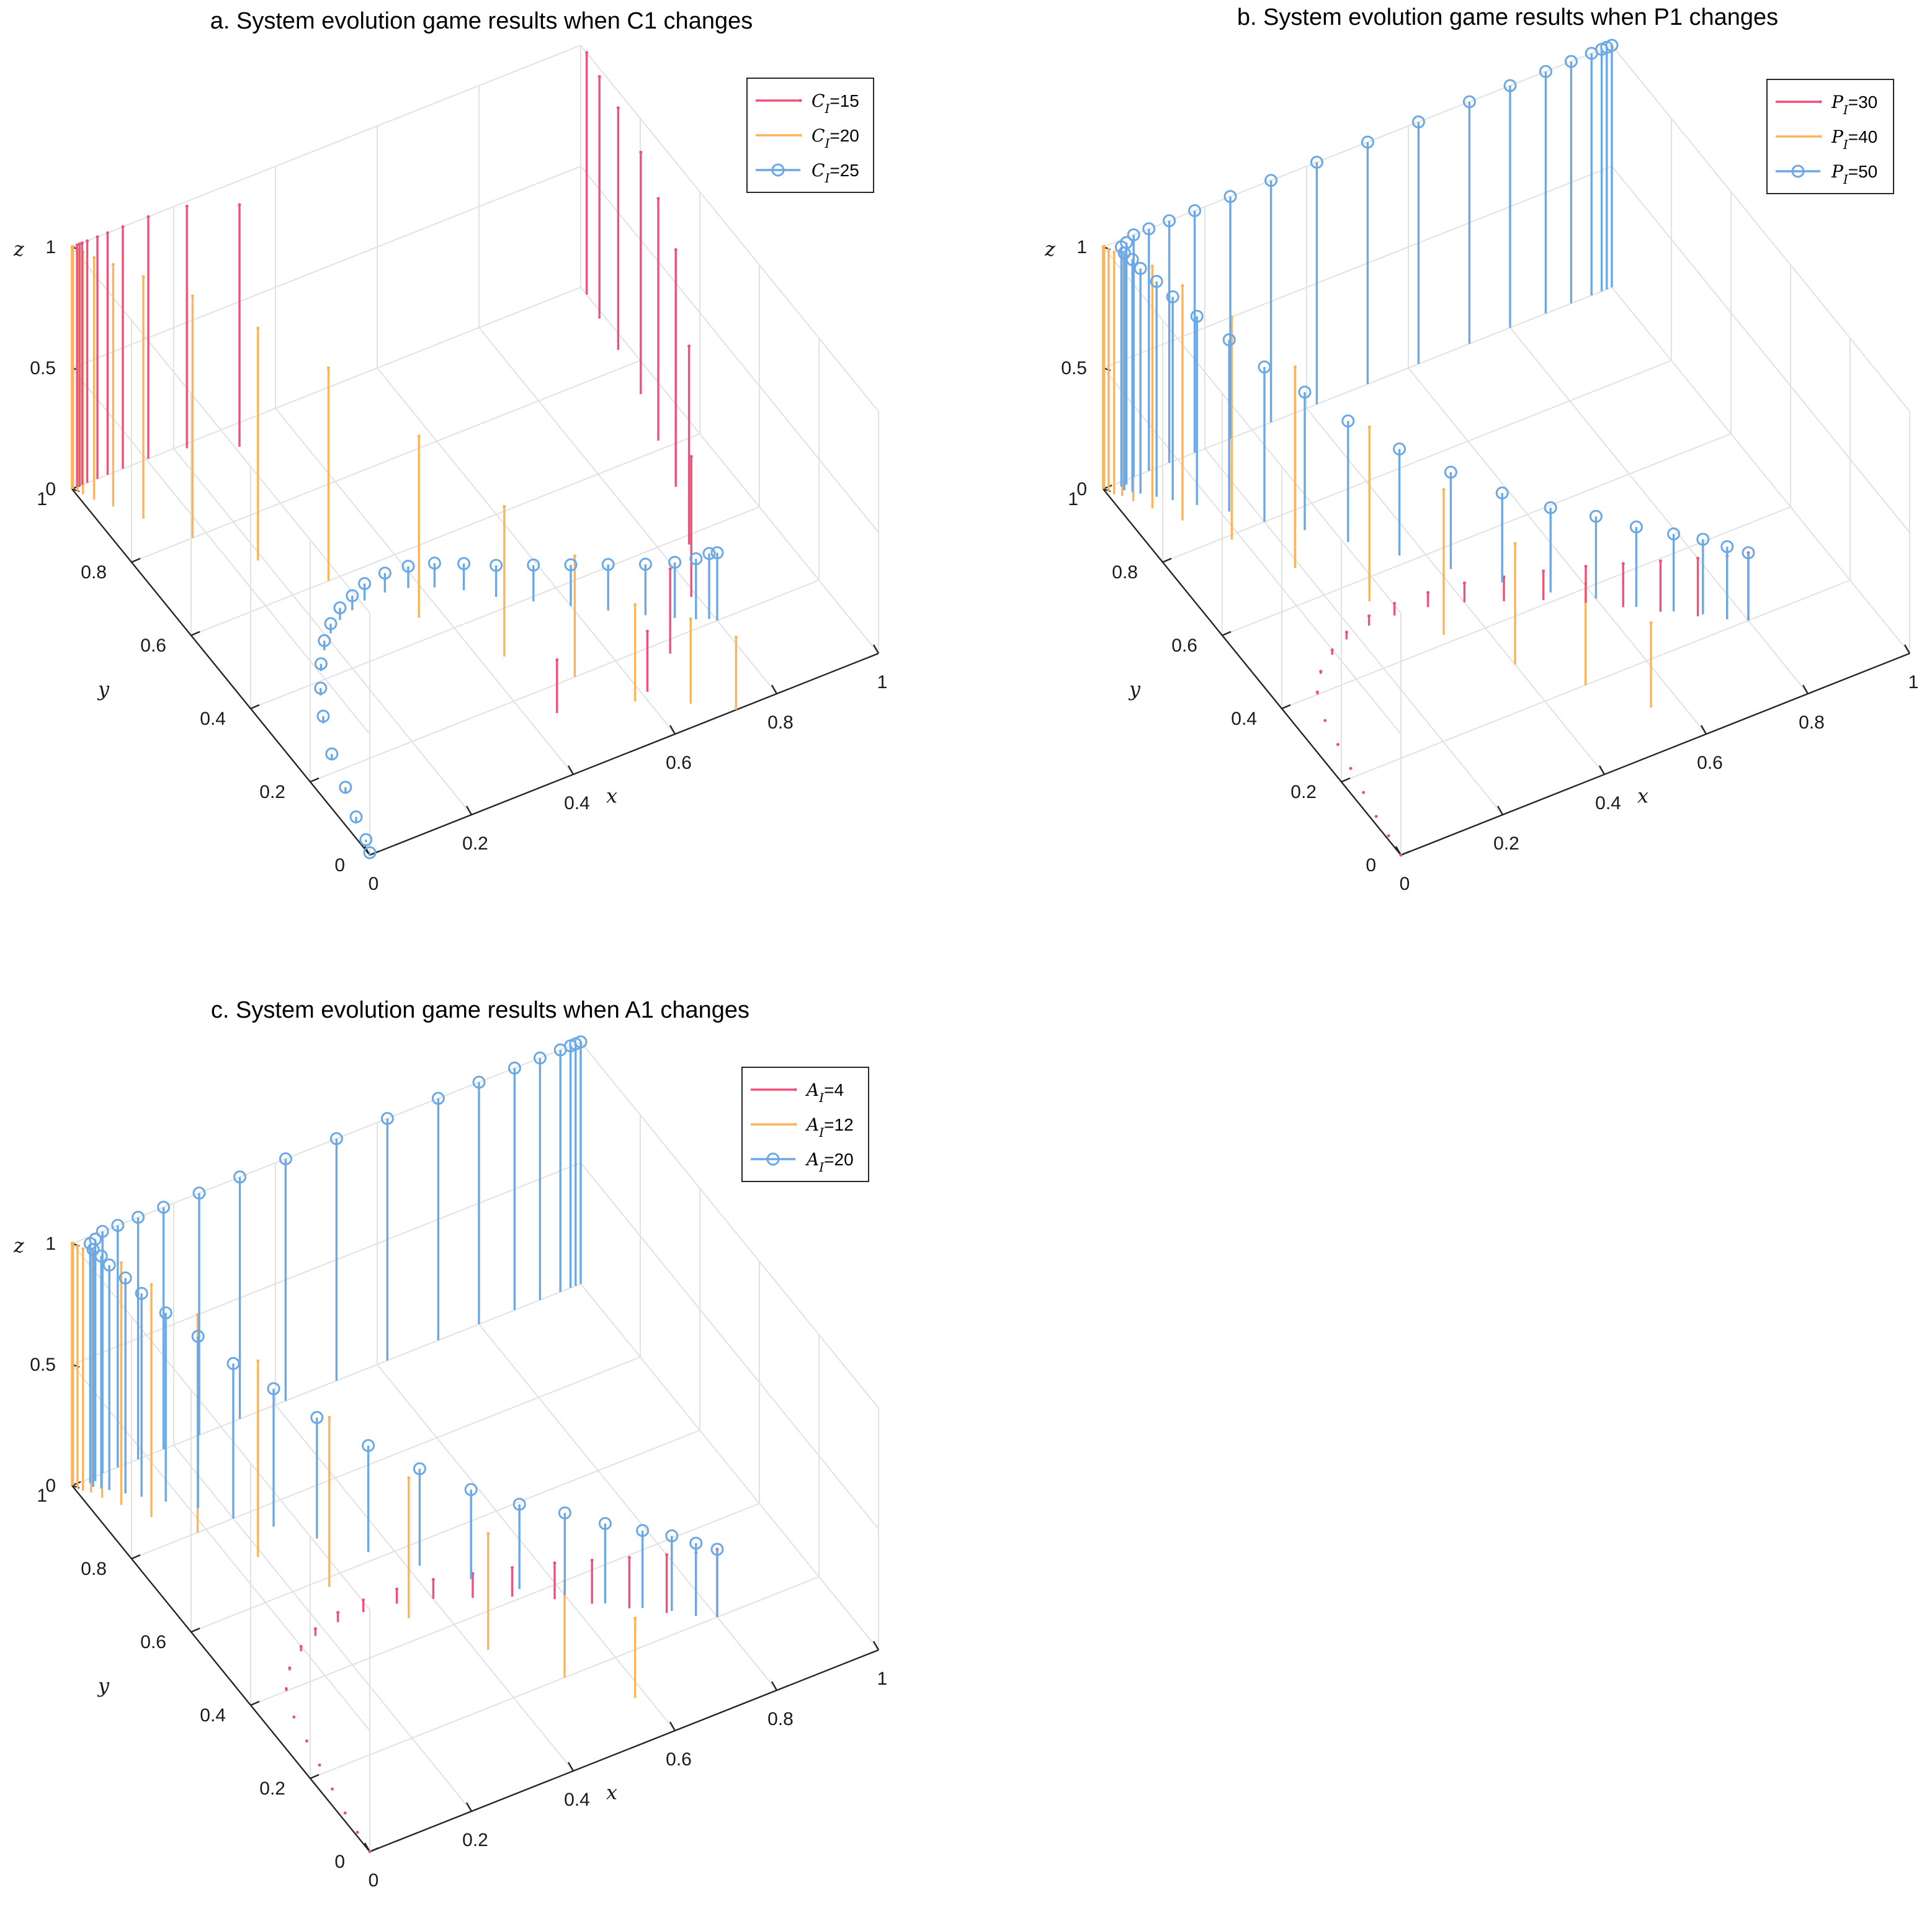 The height and width of the screenshot is (1905, 1932). What do you see at coordinates (43, 1365) in the screenshot?
I see `z-tick-label: 0.5` at bounding box center [43, 1365].